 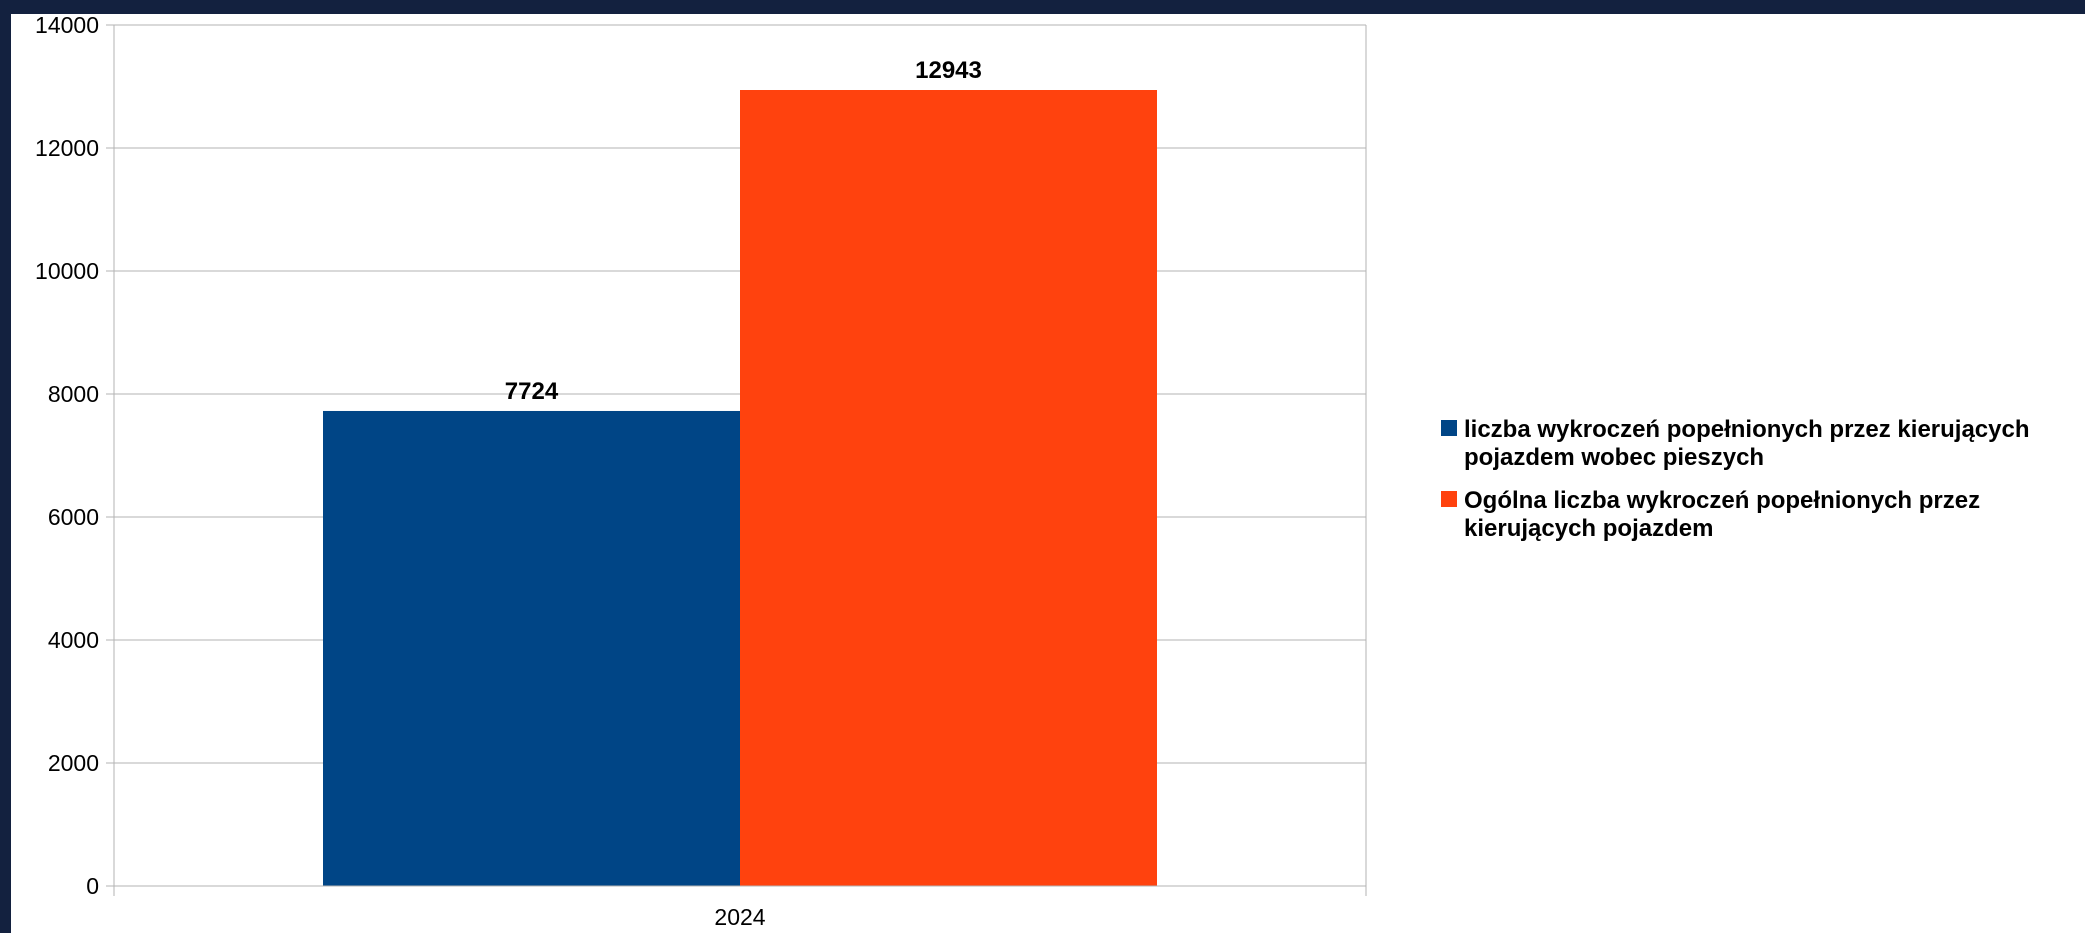 What do you see at coordinates (73, 763) in the screenshot?
I see `y-tick-label: 2000` at bounding box center [73, 763].